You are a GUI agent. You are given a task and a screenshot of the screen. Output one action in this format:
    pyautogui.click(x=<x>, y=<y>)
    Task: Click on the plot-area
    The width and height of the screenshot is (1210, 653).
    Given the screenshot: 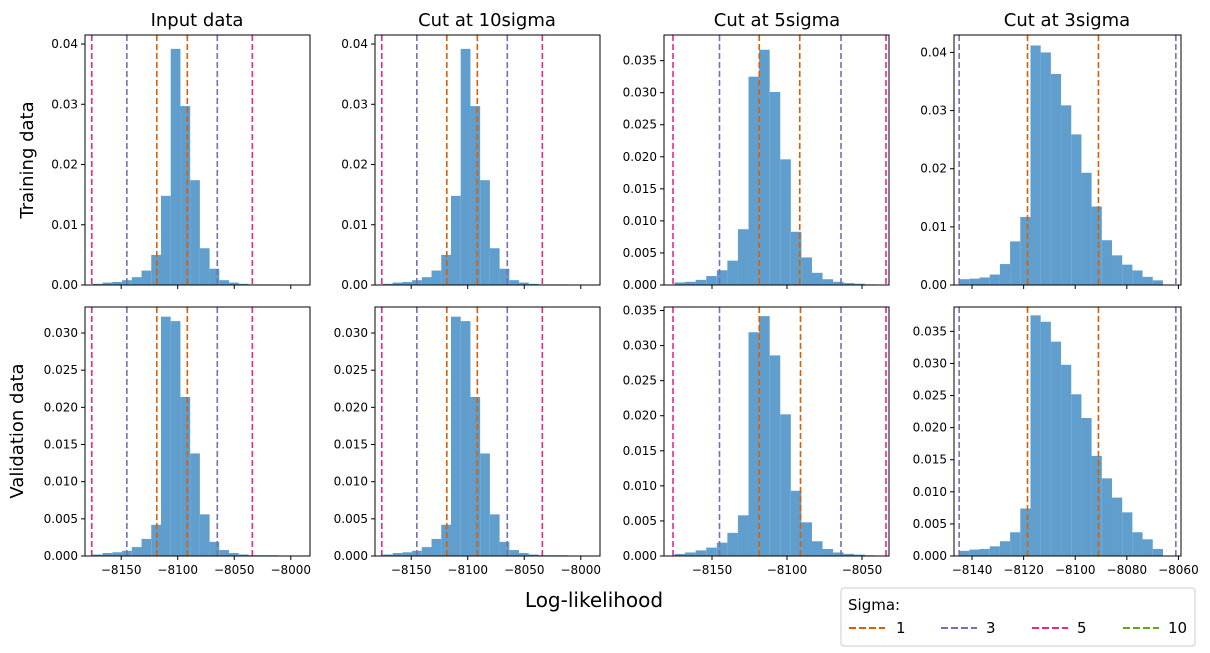 What is the action you would take?
    pyautogui.click(x=184, y=431)
    